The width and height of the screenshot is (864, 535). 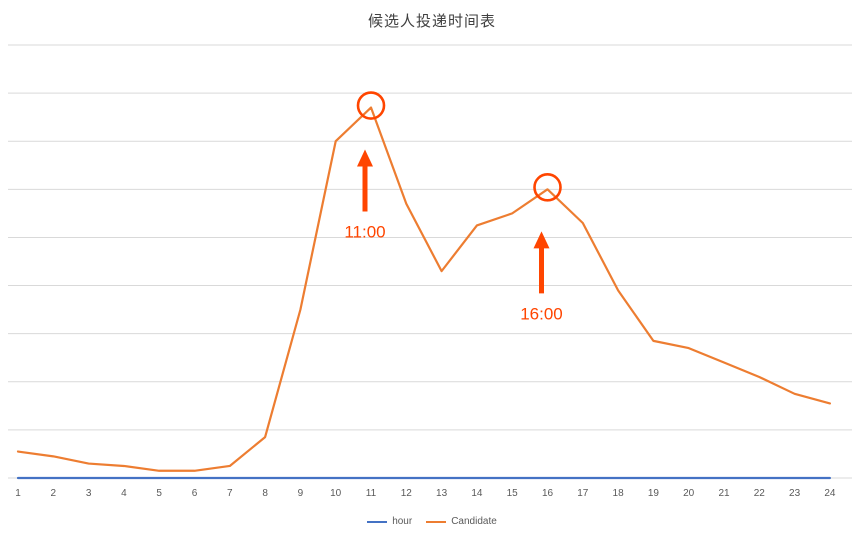 I want to click on legend-item-candidate: Candidate, so click(x=461, y=521).